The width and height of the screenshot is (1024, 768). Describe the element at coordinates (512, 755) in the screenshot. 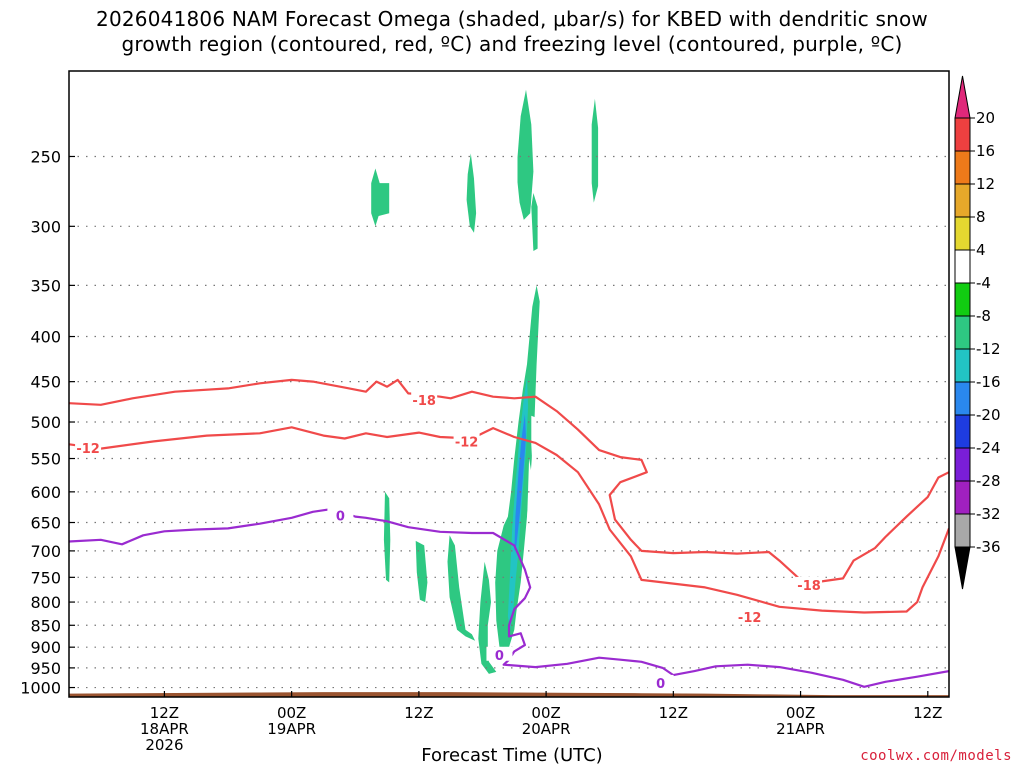

I see `x-axis-label: Forecast Time (UTC)` at that location.